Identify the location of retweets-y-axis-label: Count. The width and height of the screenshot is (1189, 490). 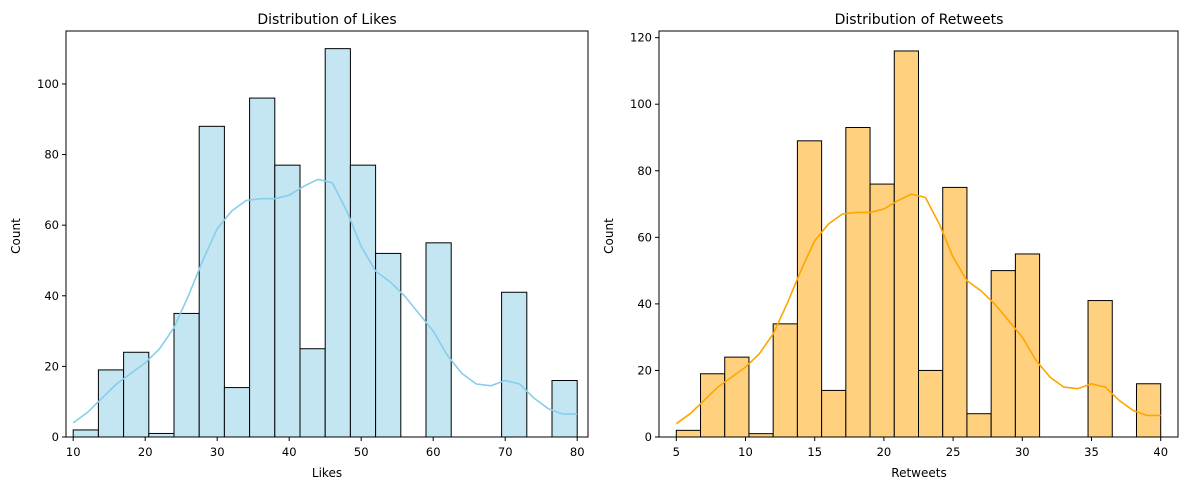
(609, 236).